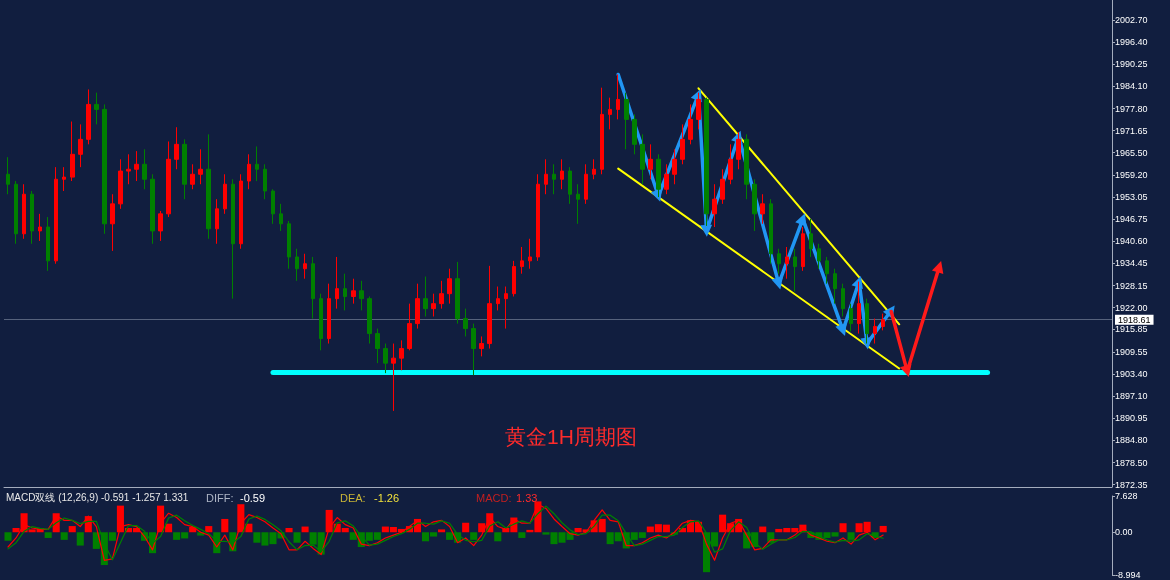  Describe the element at coordinates (1131, 307) in the screenshot. I see `y-tick-label: 1922.00` at that location.